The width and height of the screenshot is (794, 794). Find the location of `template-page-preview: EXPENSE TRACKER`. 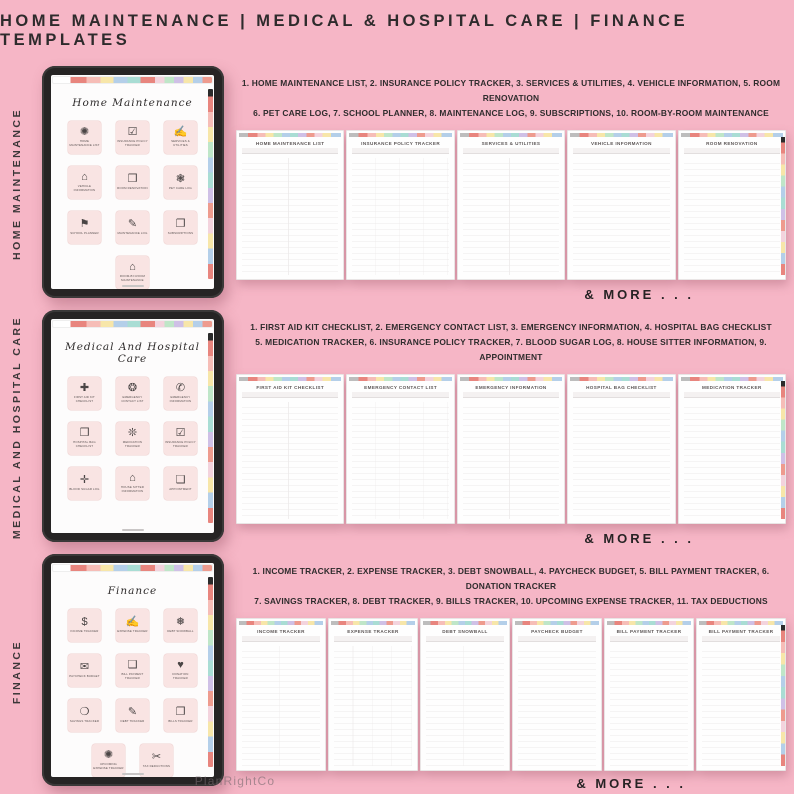

template-page-preview: EXPENSE TRACKER is located at coordinates (373, 694).